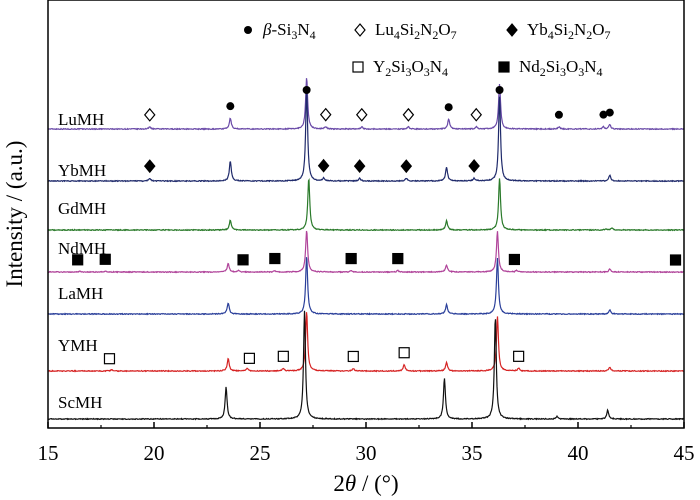 This screenshot has width=700, height=500. What do you see at coordinates (366, 453) in the screenshot?
I see `x-tick-label-30: 30` at bounding box center [366, 453].